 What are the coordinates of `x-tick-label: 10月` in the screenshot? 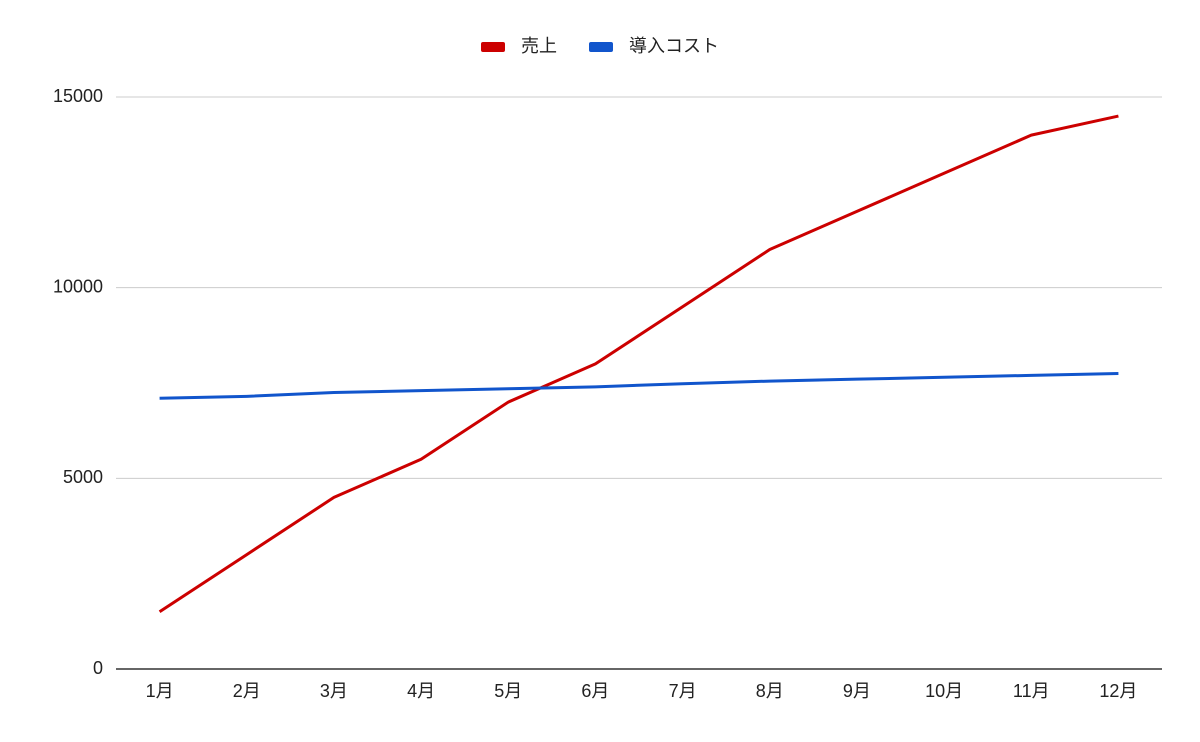 It's located at (944, 691).